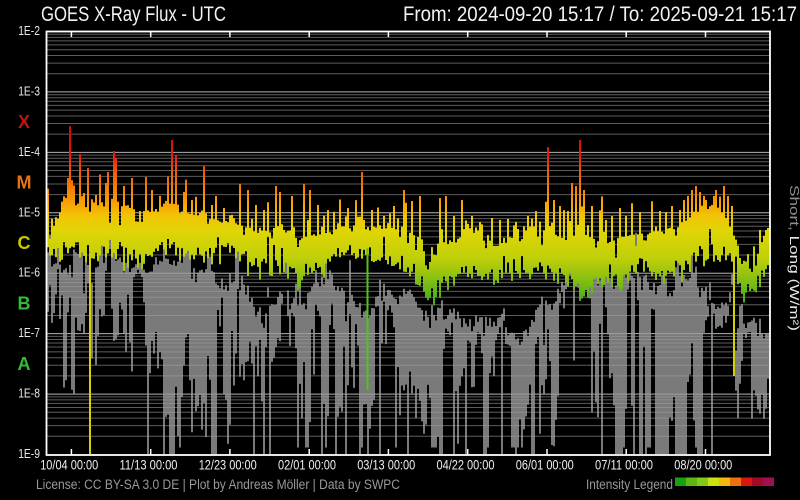 This screenshot has height=500, width=800. What do you see at coordinates (29, 152) in the screenshot?
I see `svg-text: 1E-4` at bounding box center [29, 152].